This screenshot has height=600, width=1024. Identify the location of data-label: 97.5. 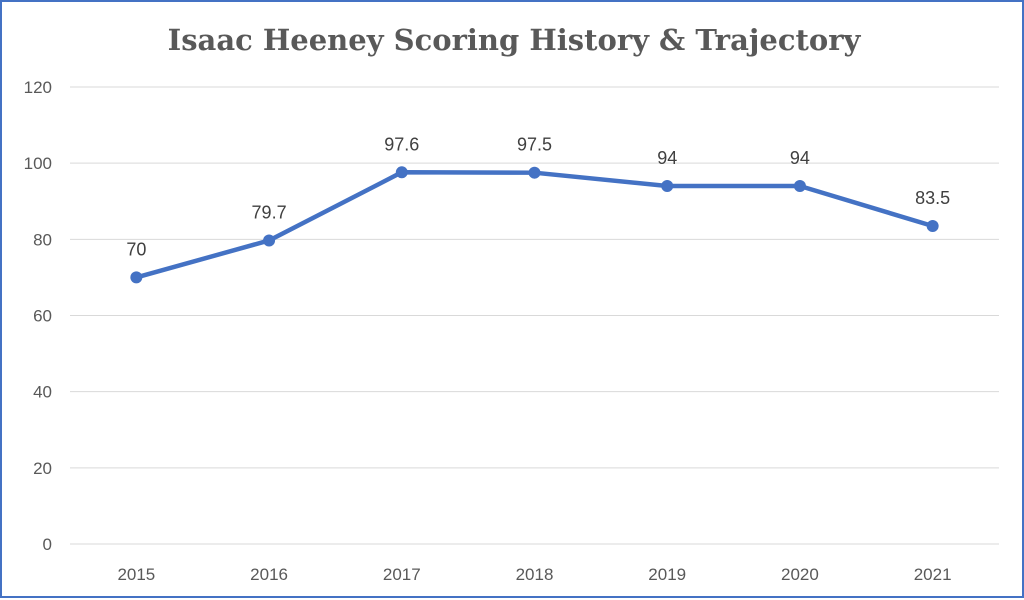
(534, 145).